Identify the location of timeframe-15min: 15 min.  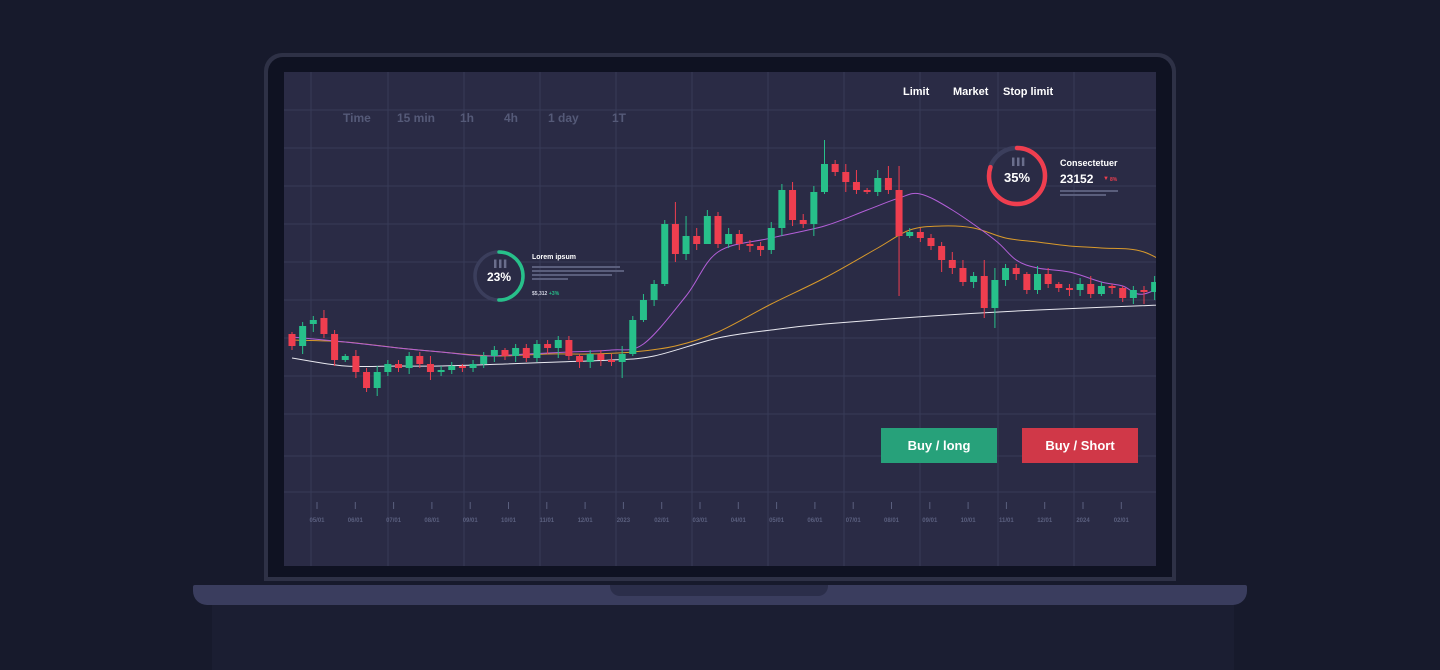
(416, 118).